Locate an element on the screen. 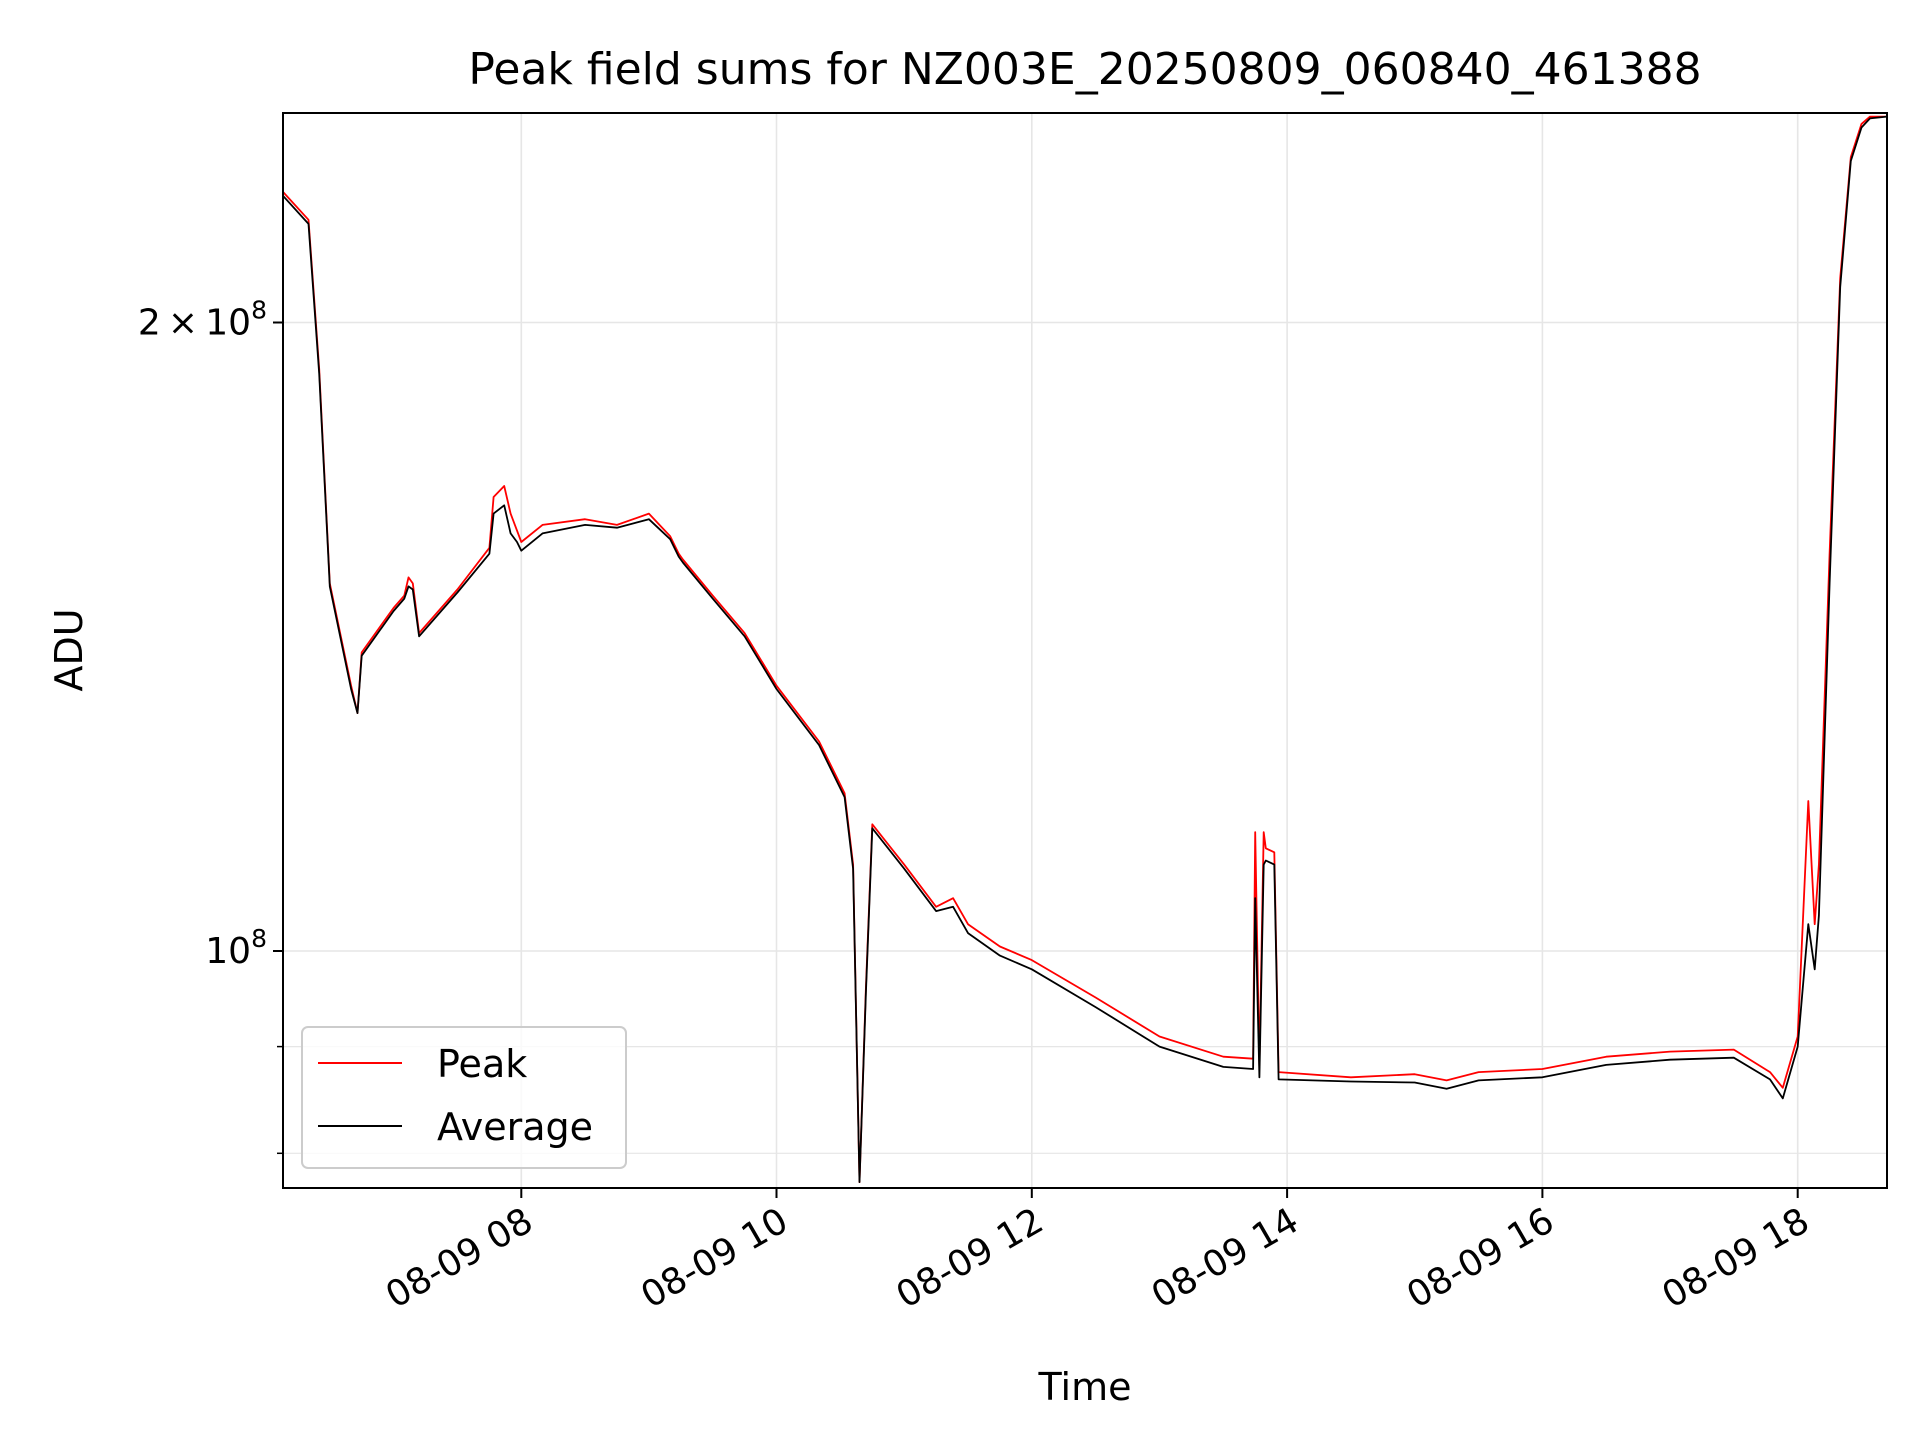 This screenshot has height=1440, width=1920. y-axis: 108 2 × 108 is located at coordinates (210, 725).